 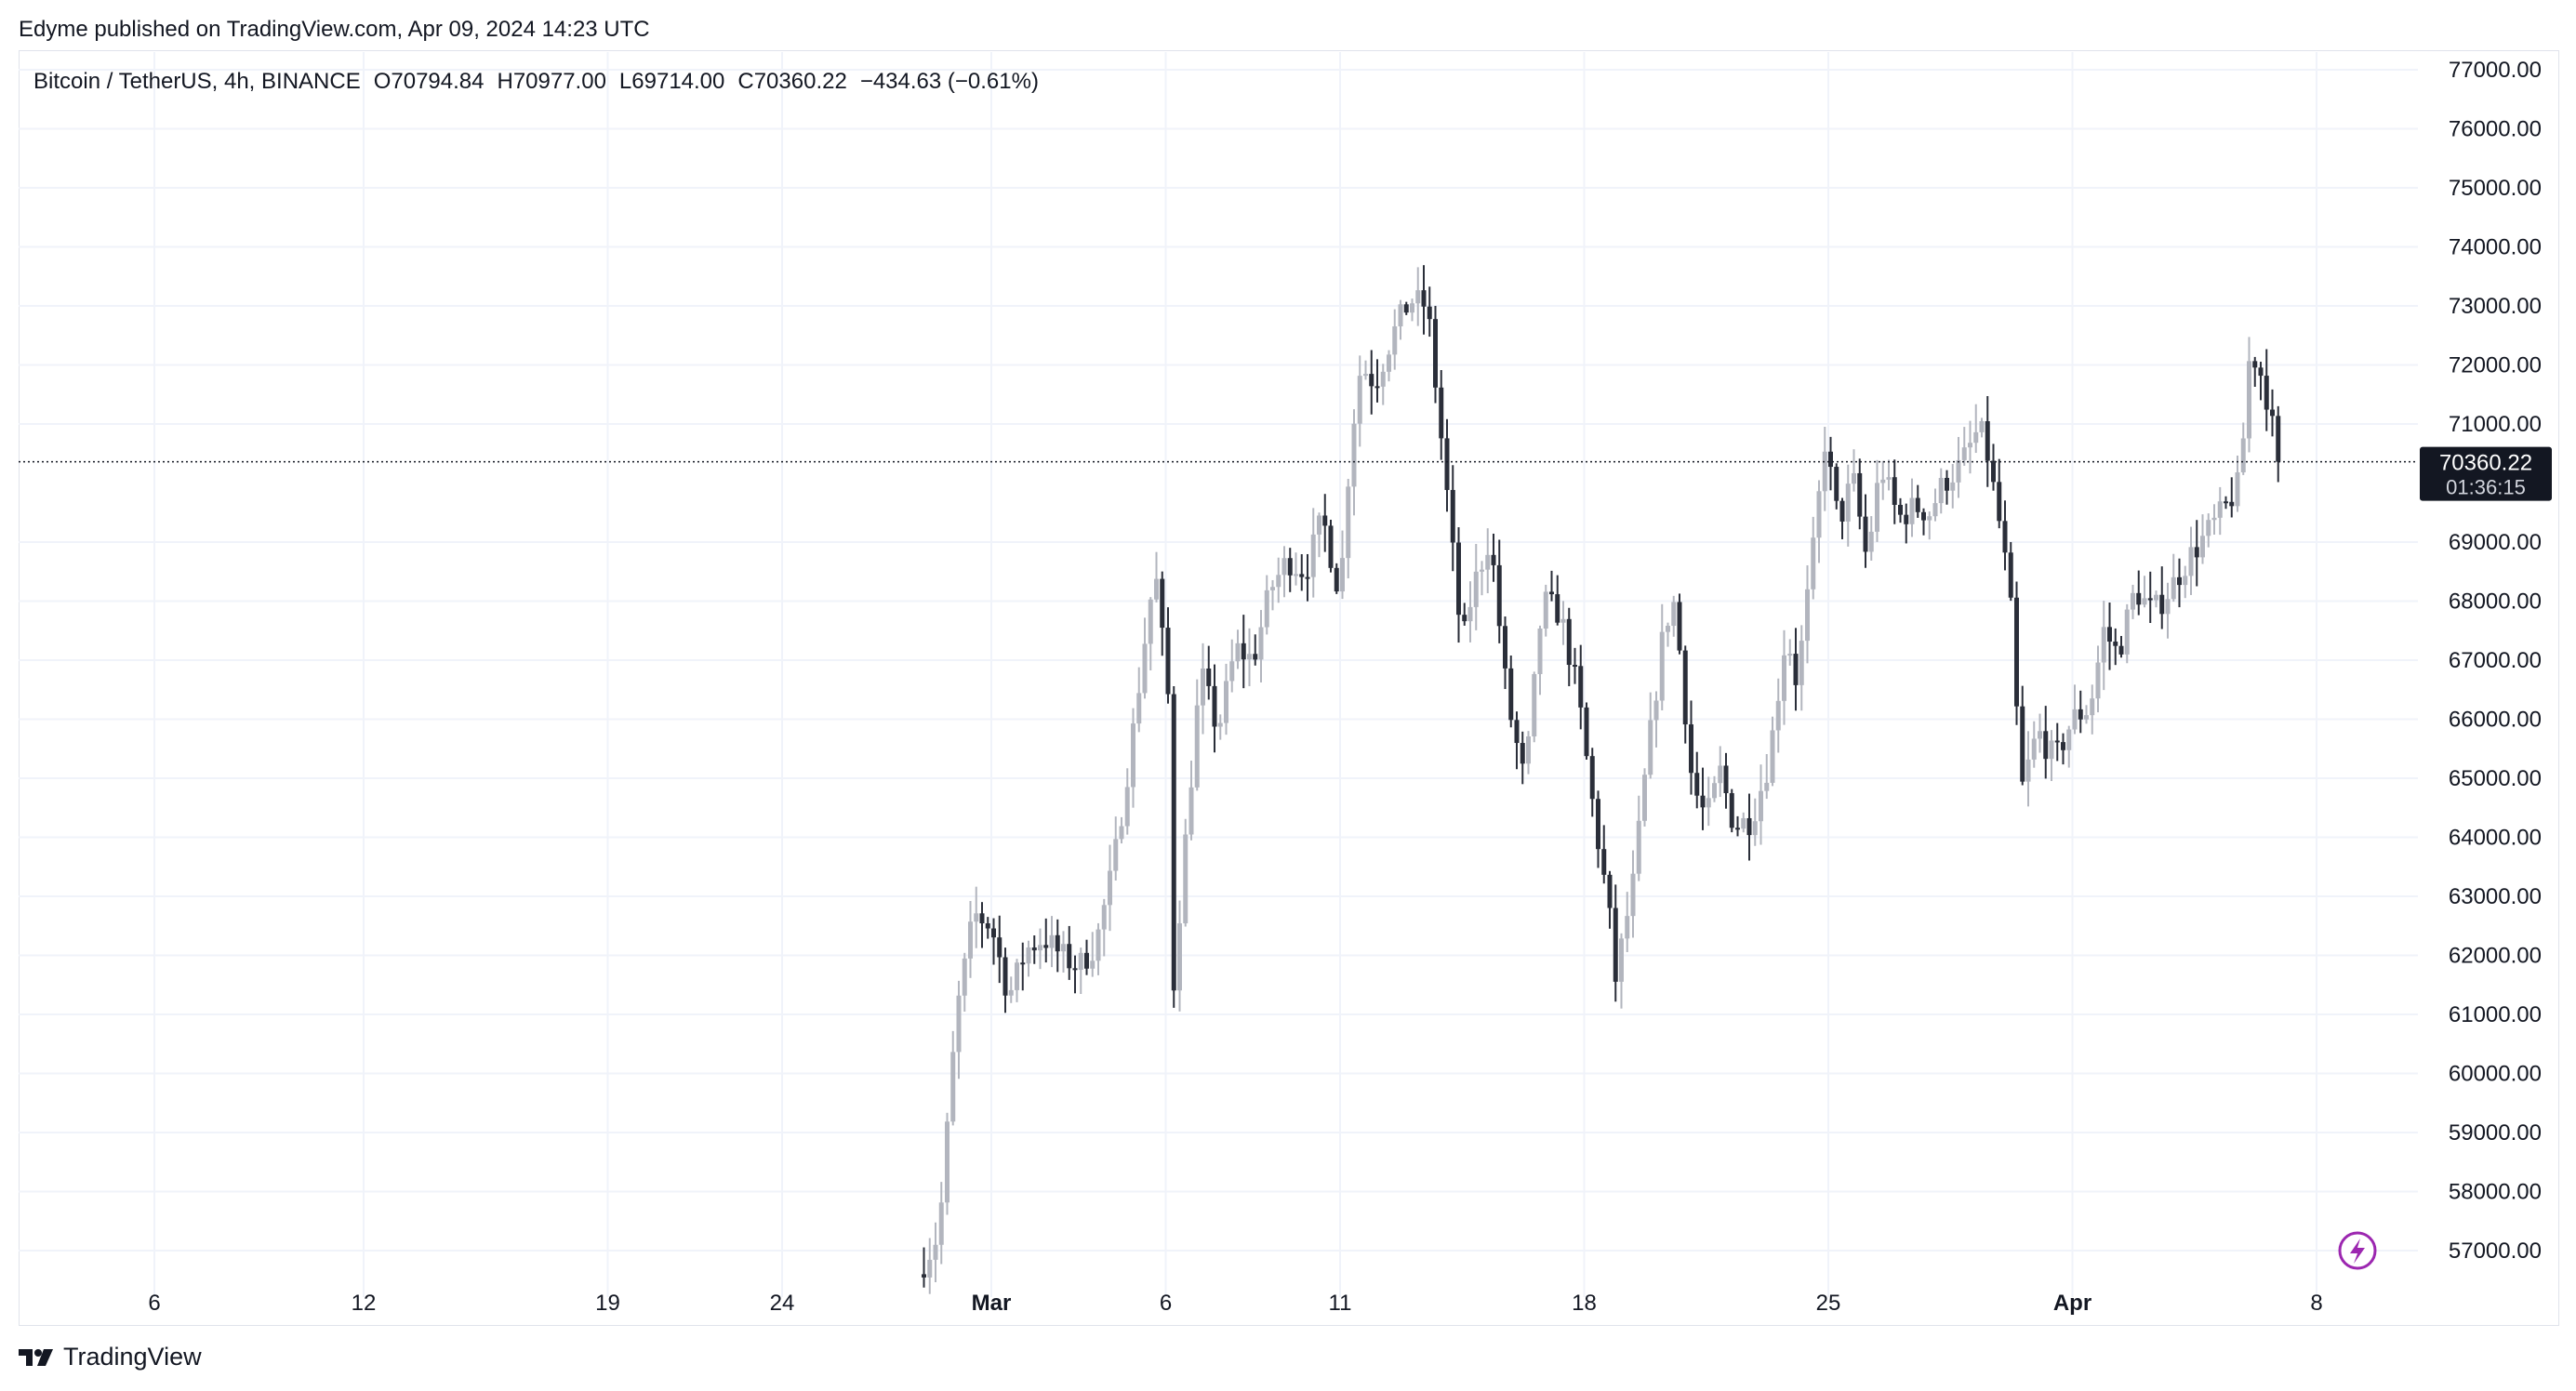 What do you see at coordinates (1828, 1303) in the screenshot?
I see `time-tick-label: 25` at bounding box center [1828, 1303].